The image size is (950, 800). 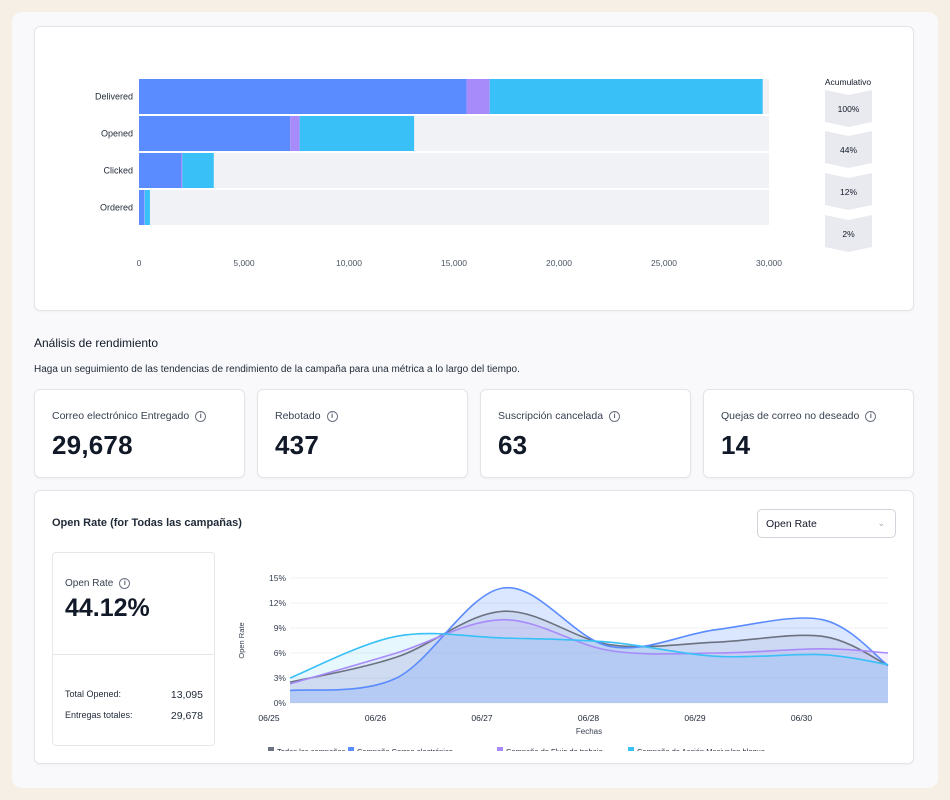 What do you see at coordinates (559, 263) in the screenshot?
I see `funnel-axis-tick: 20,000` at bounding box center [559, 263].